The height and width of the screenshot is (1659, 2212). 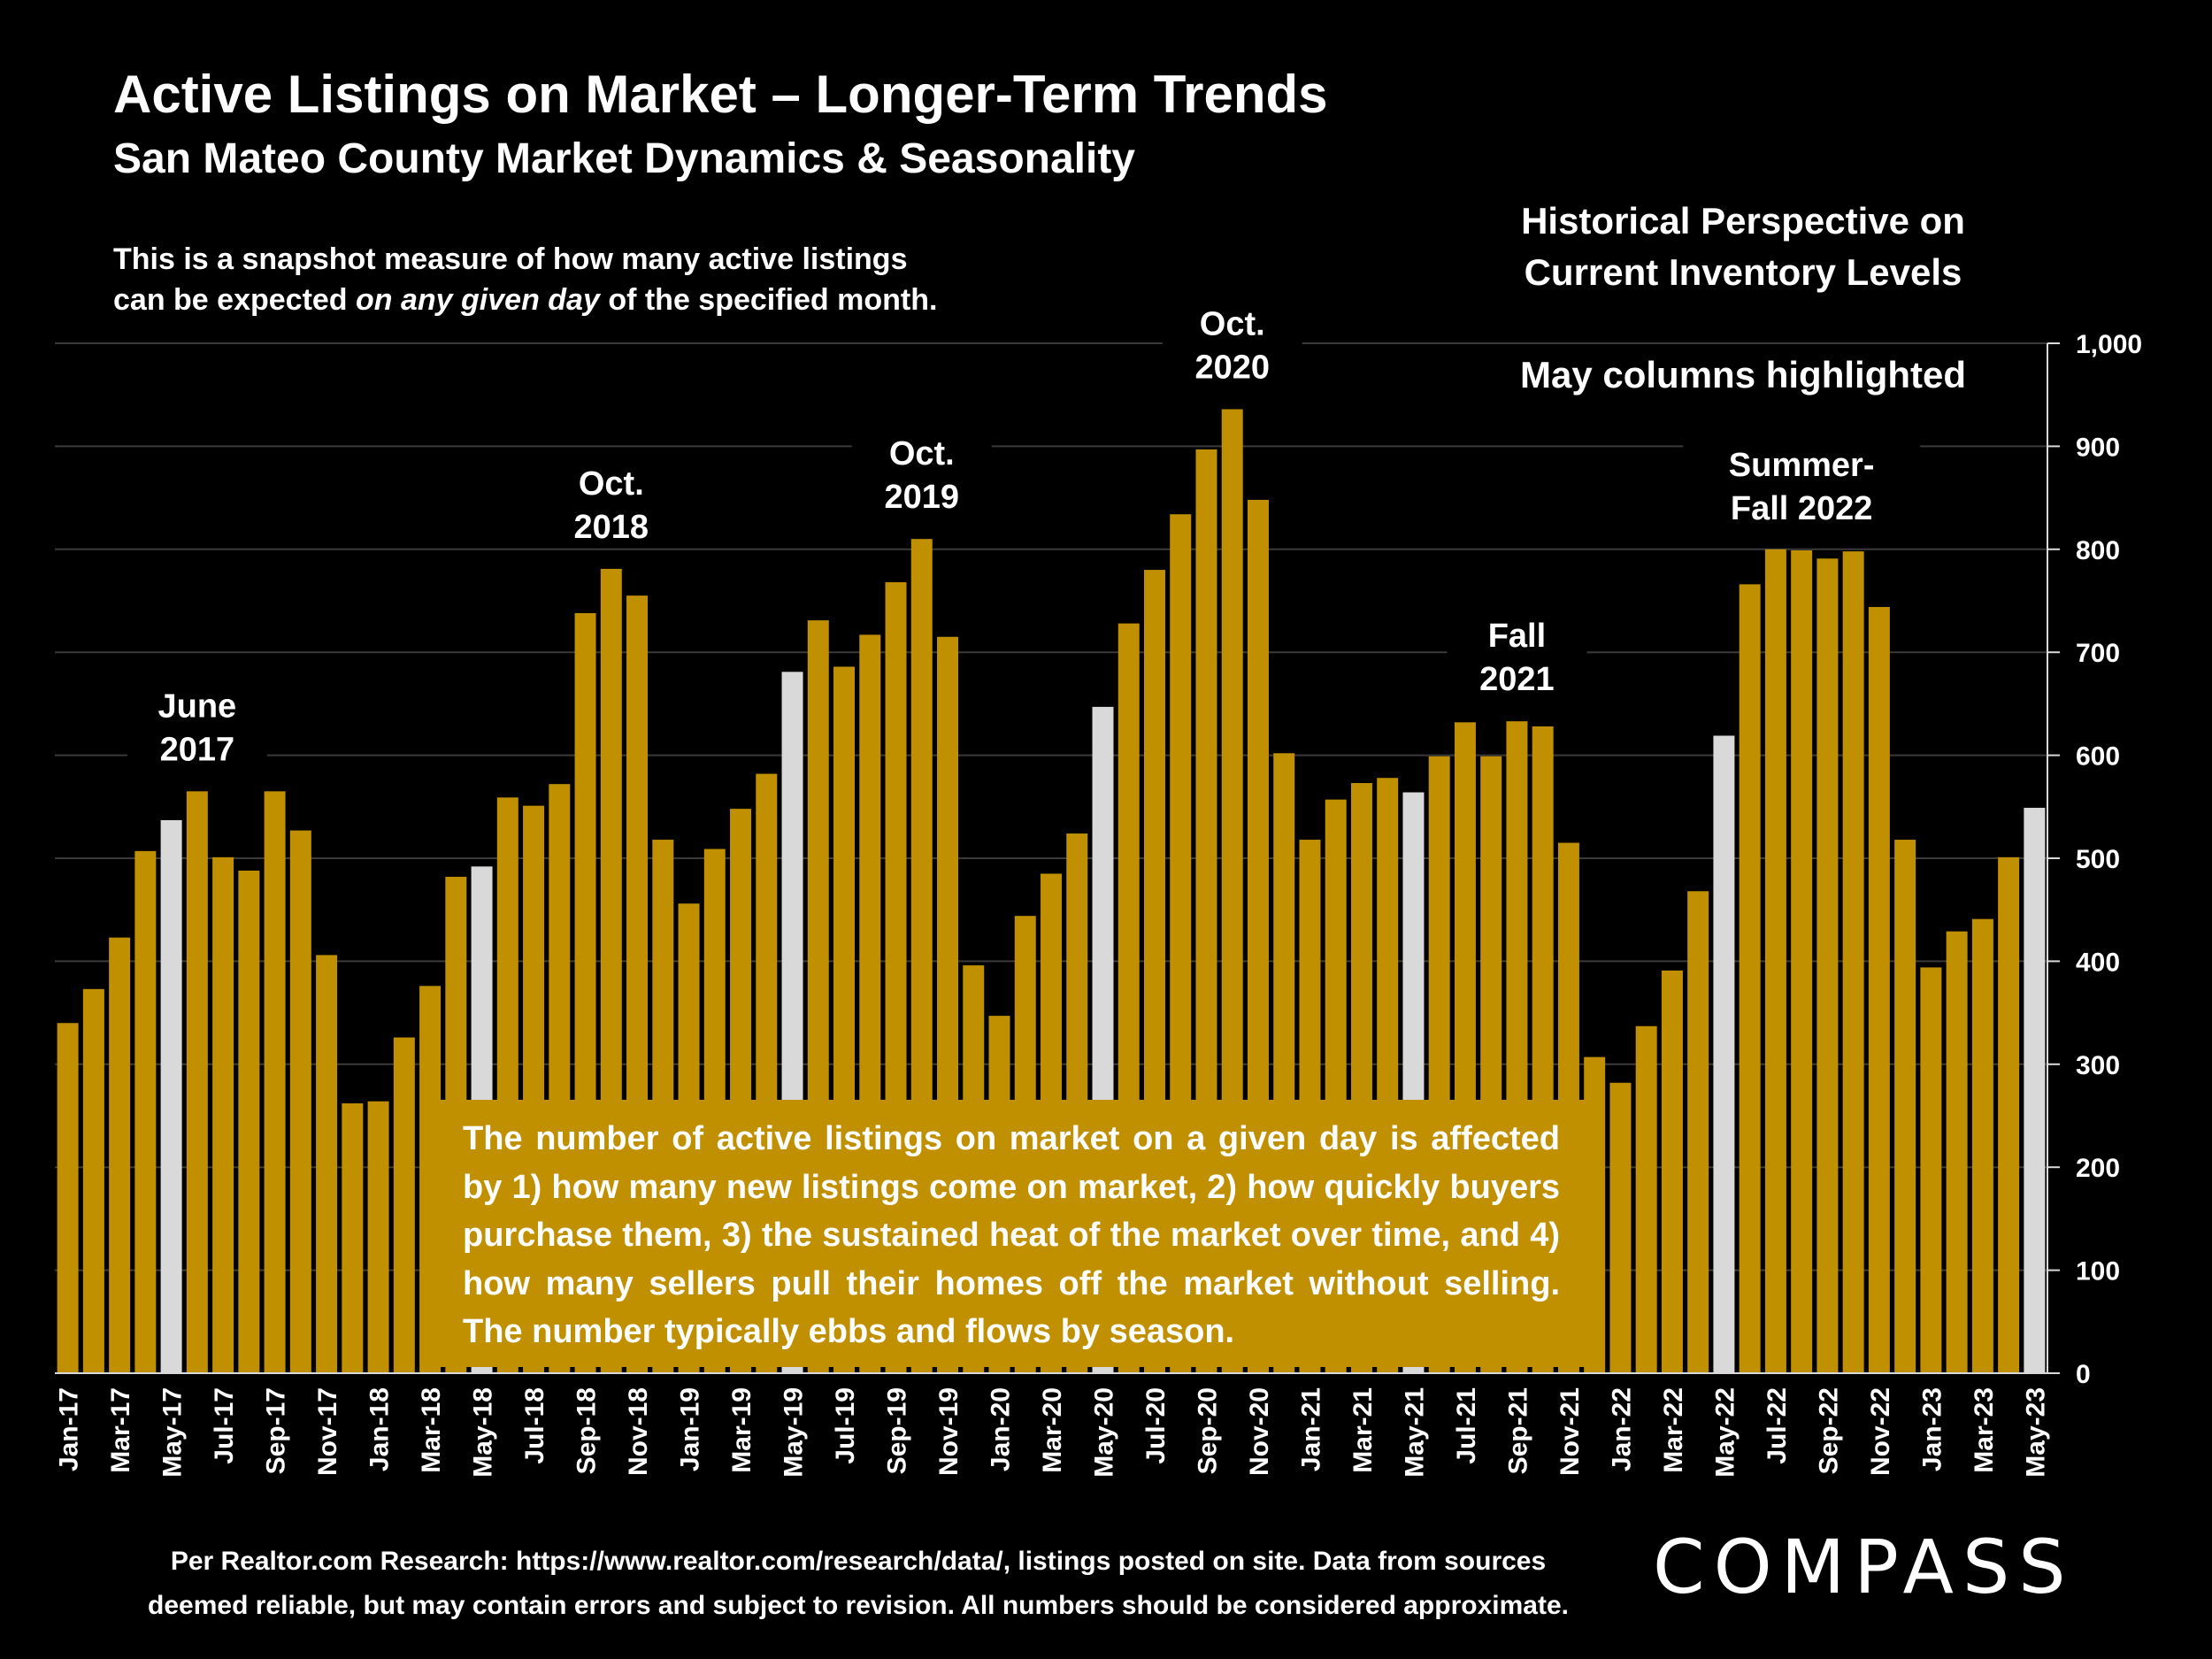 What do you see at coordinates (380, 1429) in the screenshot?
I see `x-tick-label: Jan-18` at bounding box center [380, 1429].